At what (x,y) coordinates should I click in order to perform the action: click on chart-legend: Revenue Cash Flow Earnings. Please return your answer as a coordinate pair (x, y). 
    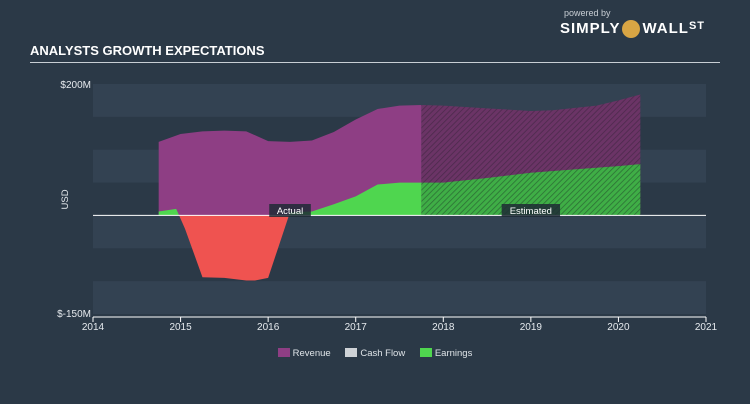
    Looking at the image, I should click on (375, 353).